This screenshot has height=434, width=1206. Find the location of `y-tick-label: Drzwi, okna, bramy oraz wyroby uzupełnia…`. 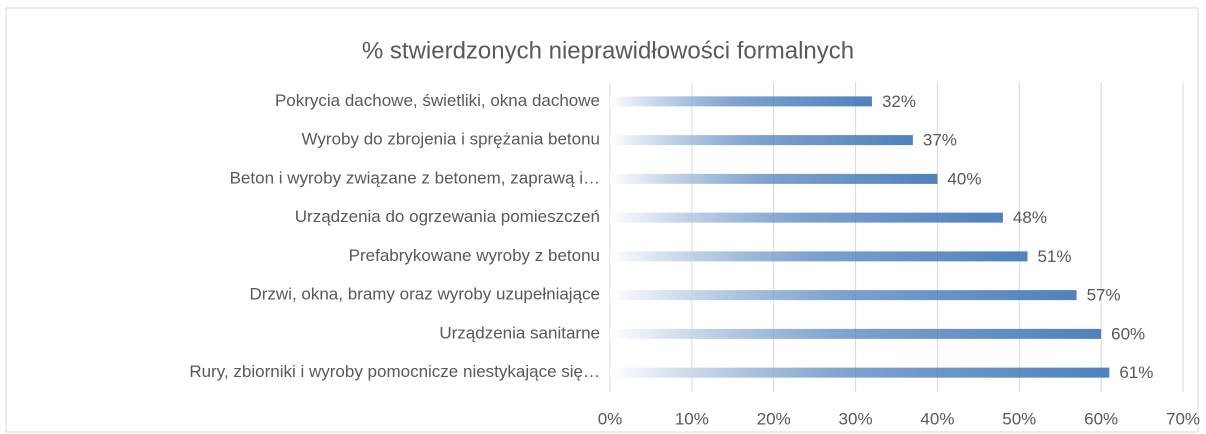

y-tick-label: Drzwi, okna, bramy oraz wyroby uzupełnia… is located at coordinates (424, 294).